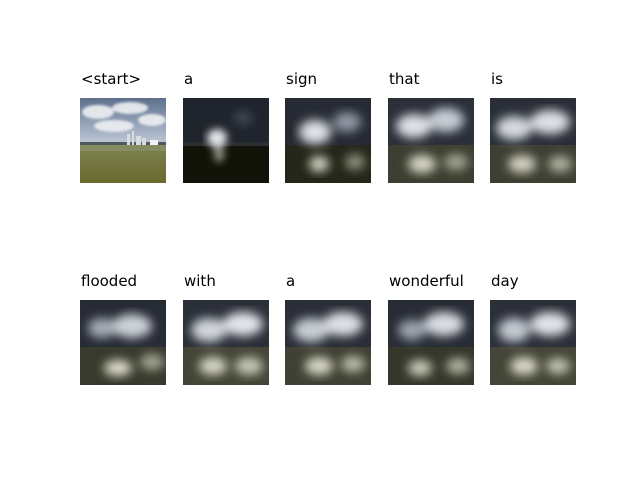  I want to click on caption-word: wonderful, so click(426, 281).